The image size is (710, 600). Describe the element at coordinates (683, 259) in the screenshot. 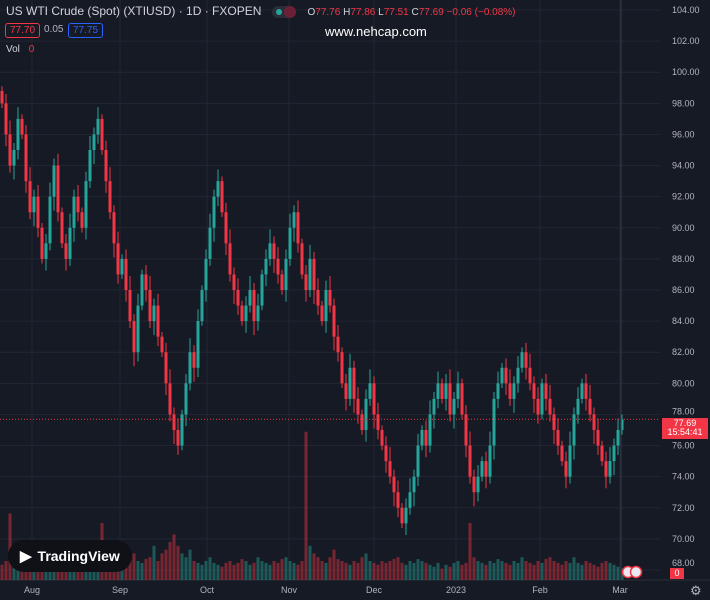

I see `price-tick-label: 88.00` at that location.